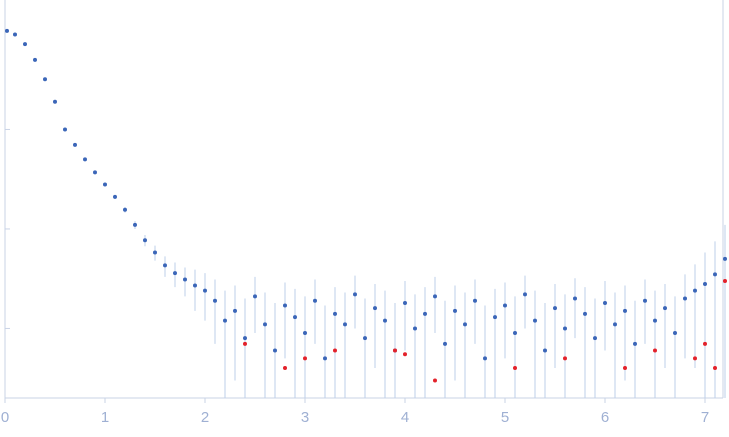 The width and height of the screenshot is (729, 437). I want to click on x-tick-label: 4, so click(405, 417).